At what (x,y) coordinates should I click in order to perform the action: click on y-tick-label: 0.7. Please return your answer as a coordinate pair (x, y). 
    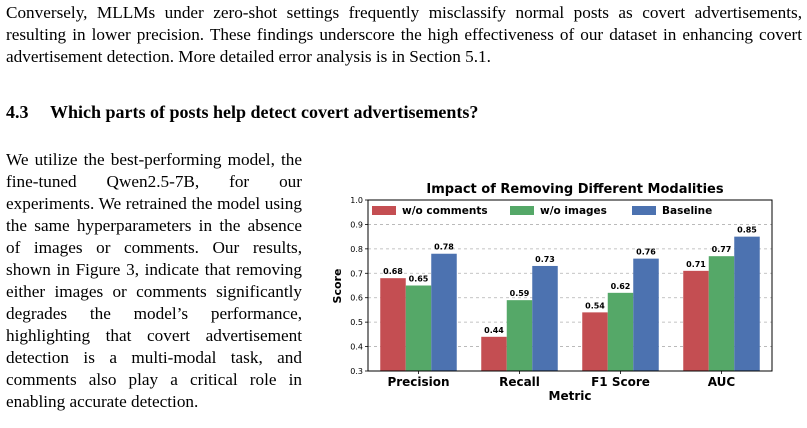
    Looking at the image, I should click on (356, 273).